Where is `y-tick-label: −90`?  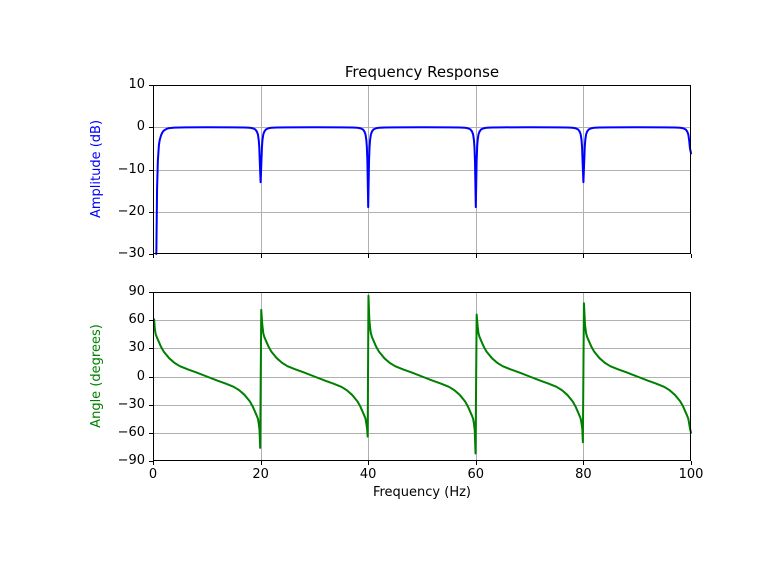 y-tick-label: −90 is located at coordinates (131, 460).